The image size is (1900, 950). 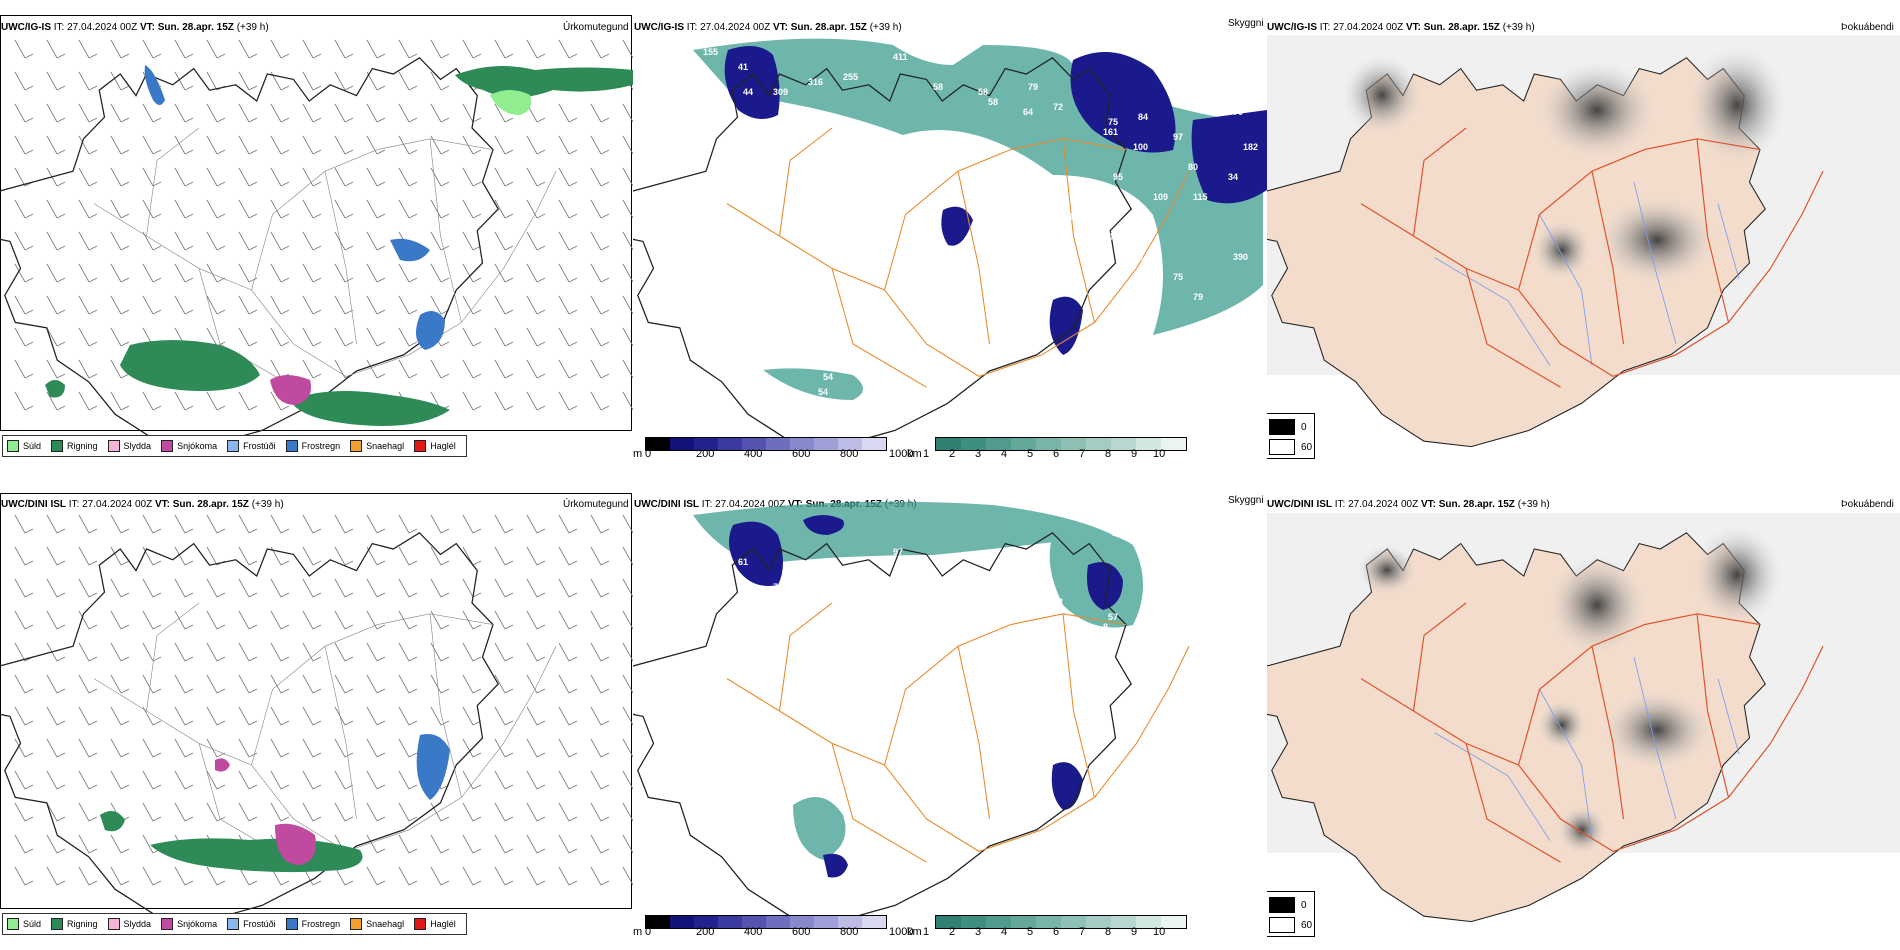 What do you see at coordinates (1290, 447) in the screenshot?
I see `fog-legend-row: 60` at bounding box center [1290, 447].